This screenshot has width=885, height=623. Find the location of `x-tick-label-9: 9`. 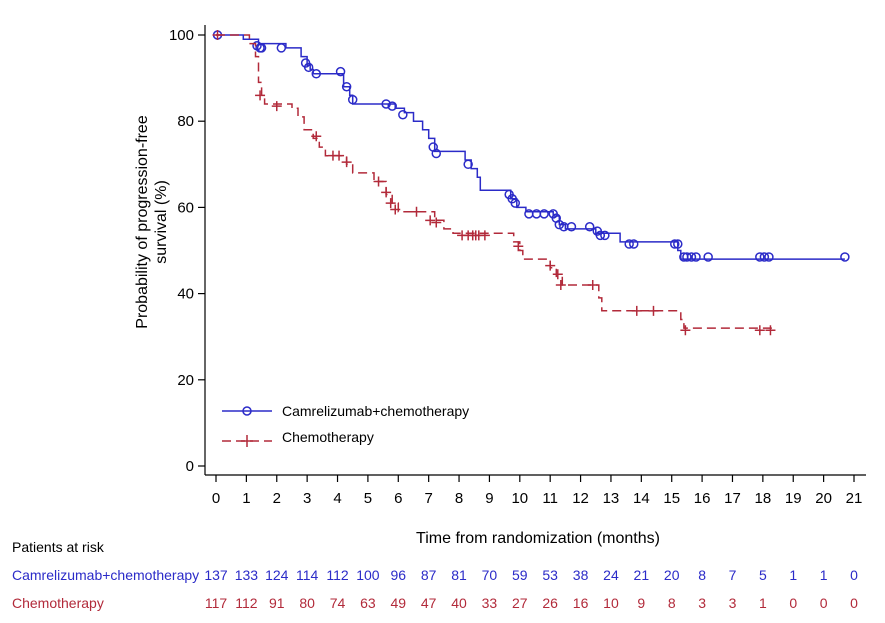

x-tick-label-9: 9 is located at coordinates (489, 498).